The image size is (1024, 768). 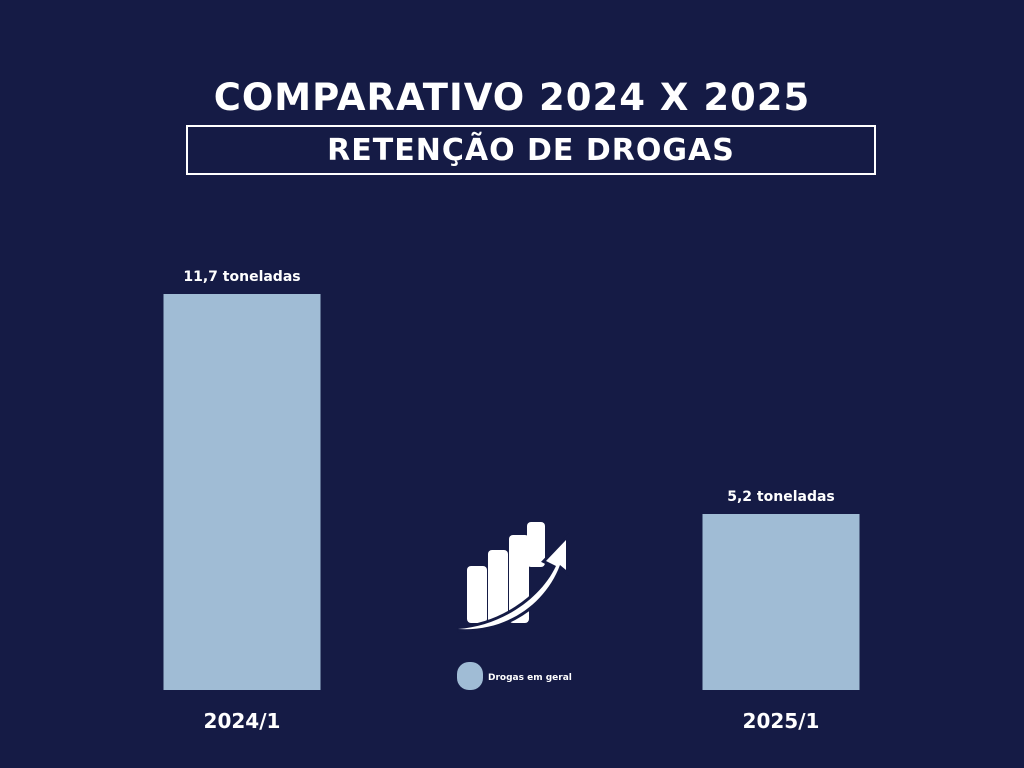 I want to click on growth-chart-arrow-icon, so click(x=513, y=577).